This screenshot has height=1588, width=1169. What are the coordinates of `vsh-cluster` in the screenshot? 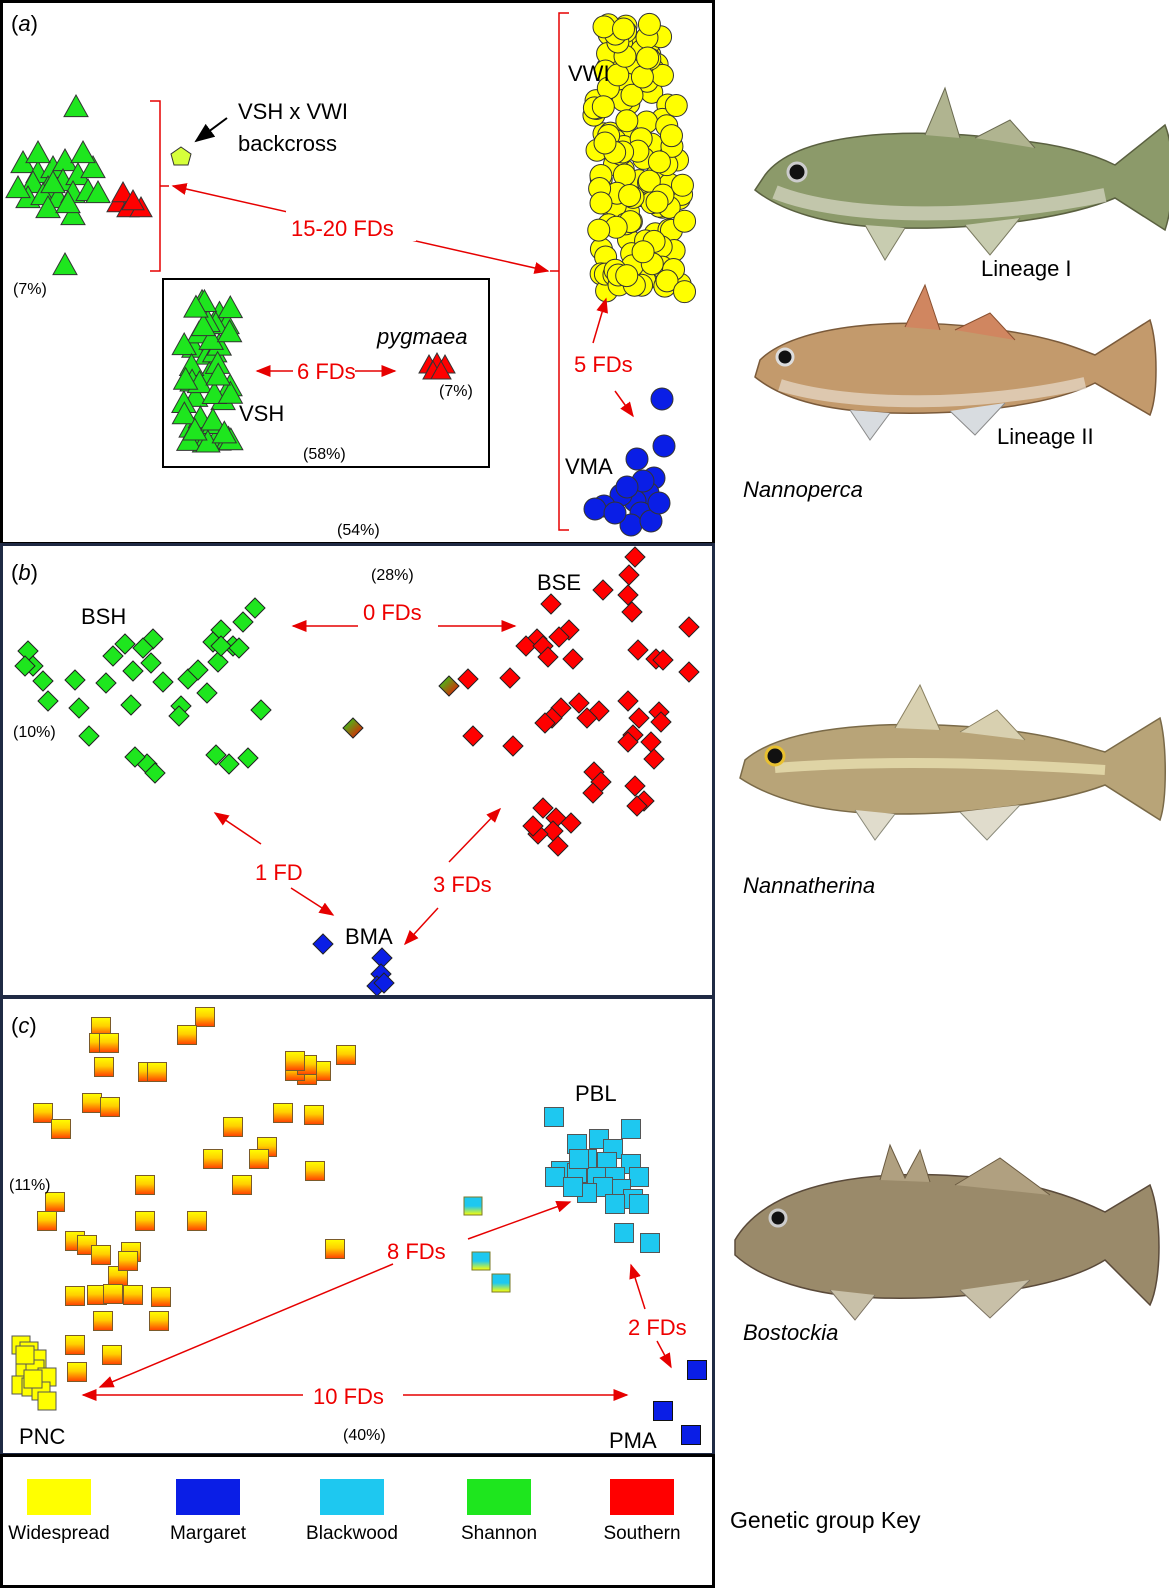 It's located at (58, 184).